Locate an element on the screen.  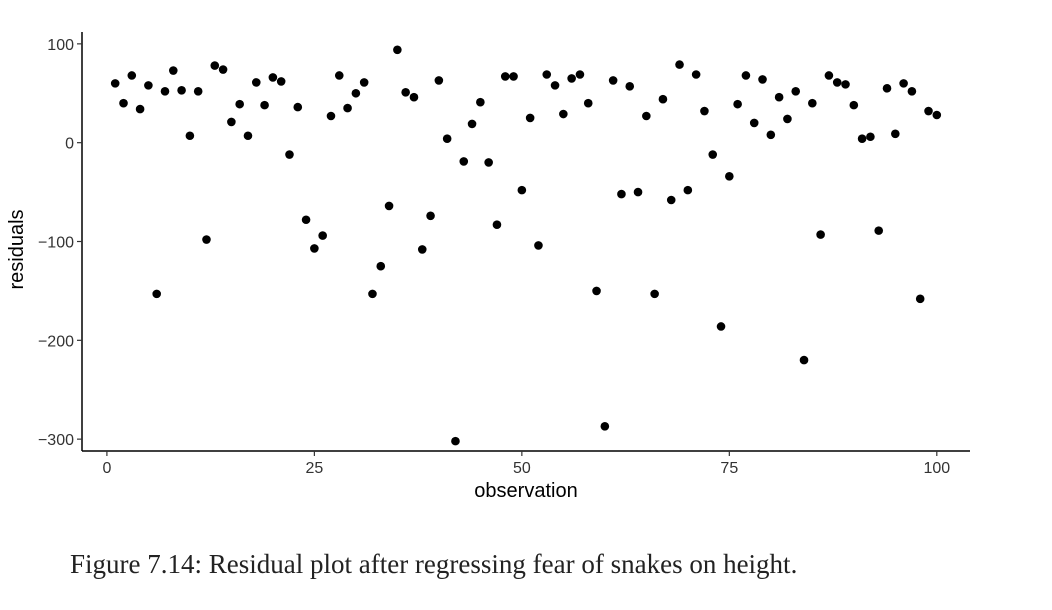
x-tick-label: 25 is located at coordinates (314, 468).